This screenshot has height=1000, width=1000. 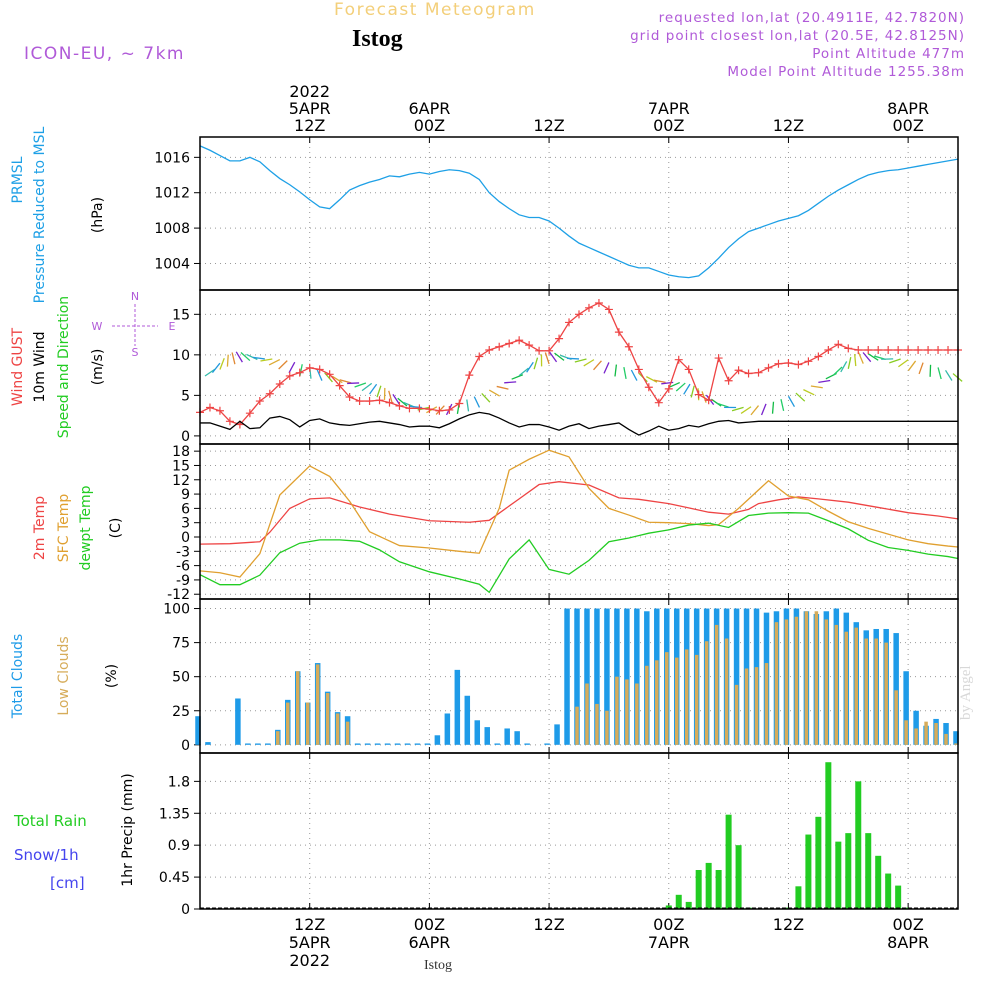 I want to click on y-tick-label: 3, so click(x=185, y=524).